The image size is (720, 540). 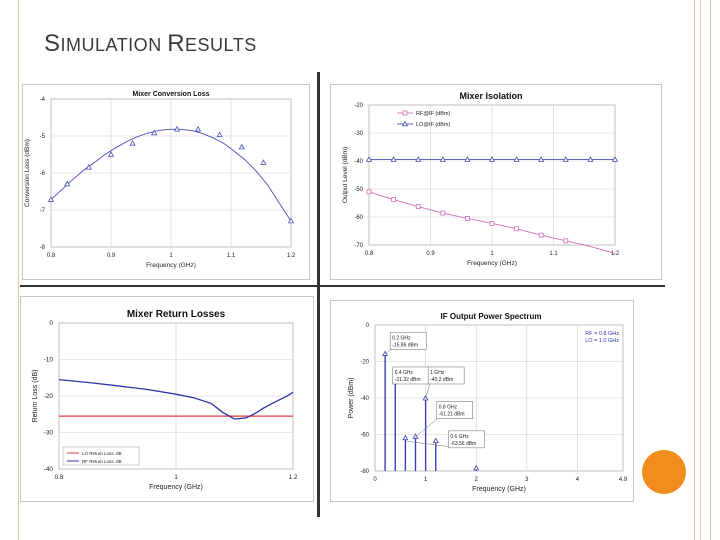 I want to click on annotation-power: -61.21 dBm, so click(x=452, y=415).